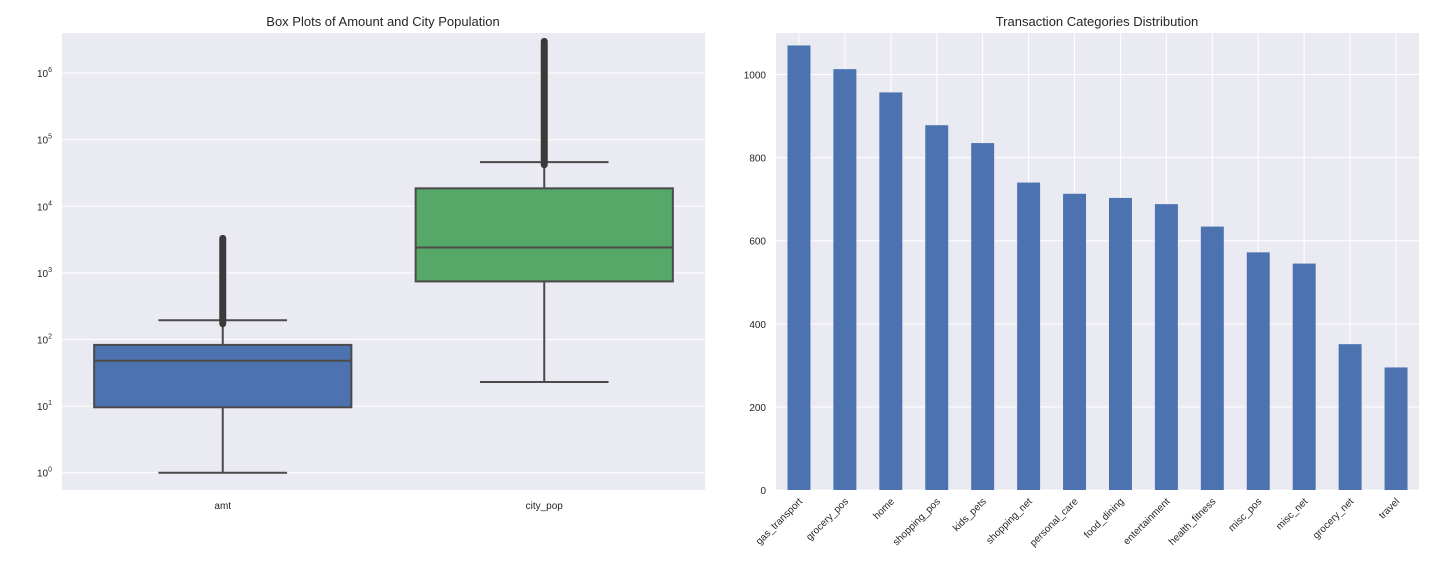 The image size is (1444, 588). What do you see at coordinates (1396, 428) in the screenshot?
I see `bar-travel` at bounding box center [1396, 428].